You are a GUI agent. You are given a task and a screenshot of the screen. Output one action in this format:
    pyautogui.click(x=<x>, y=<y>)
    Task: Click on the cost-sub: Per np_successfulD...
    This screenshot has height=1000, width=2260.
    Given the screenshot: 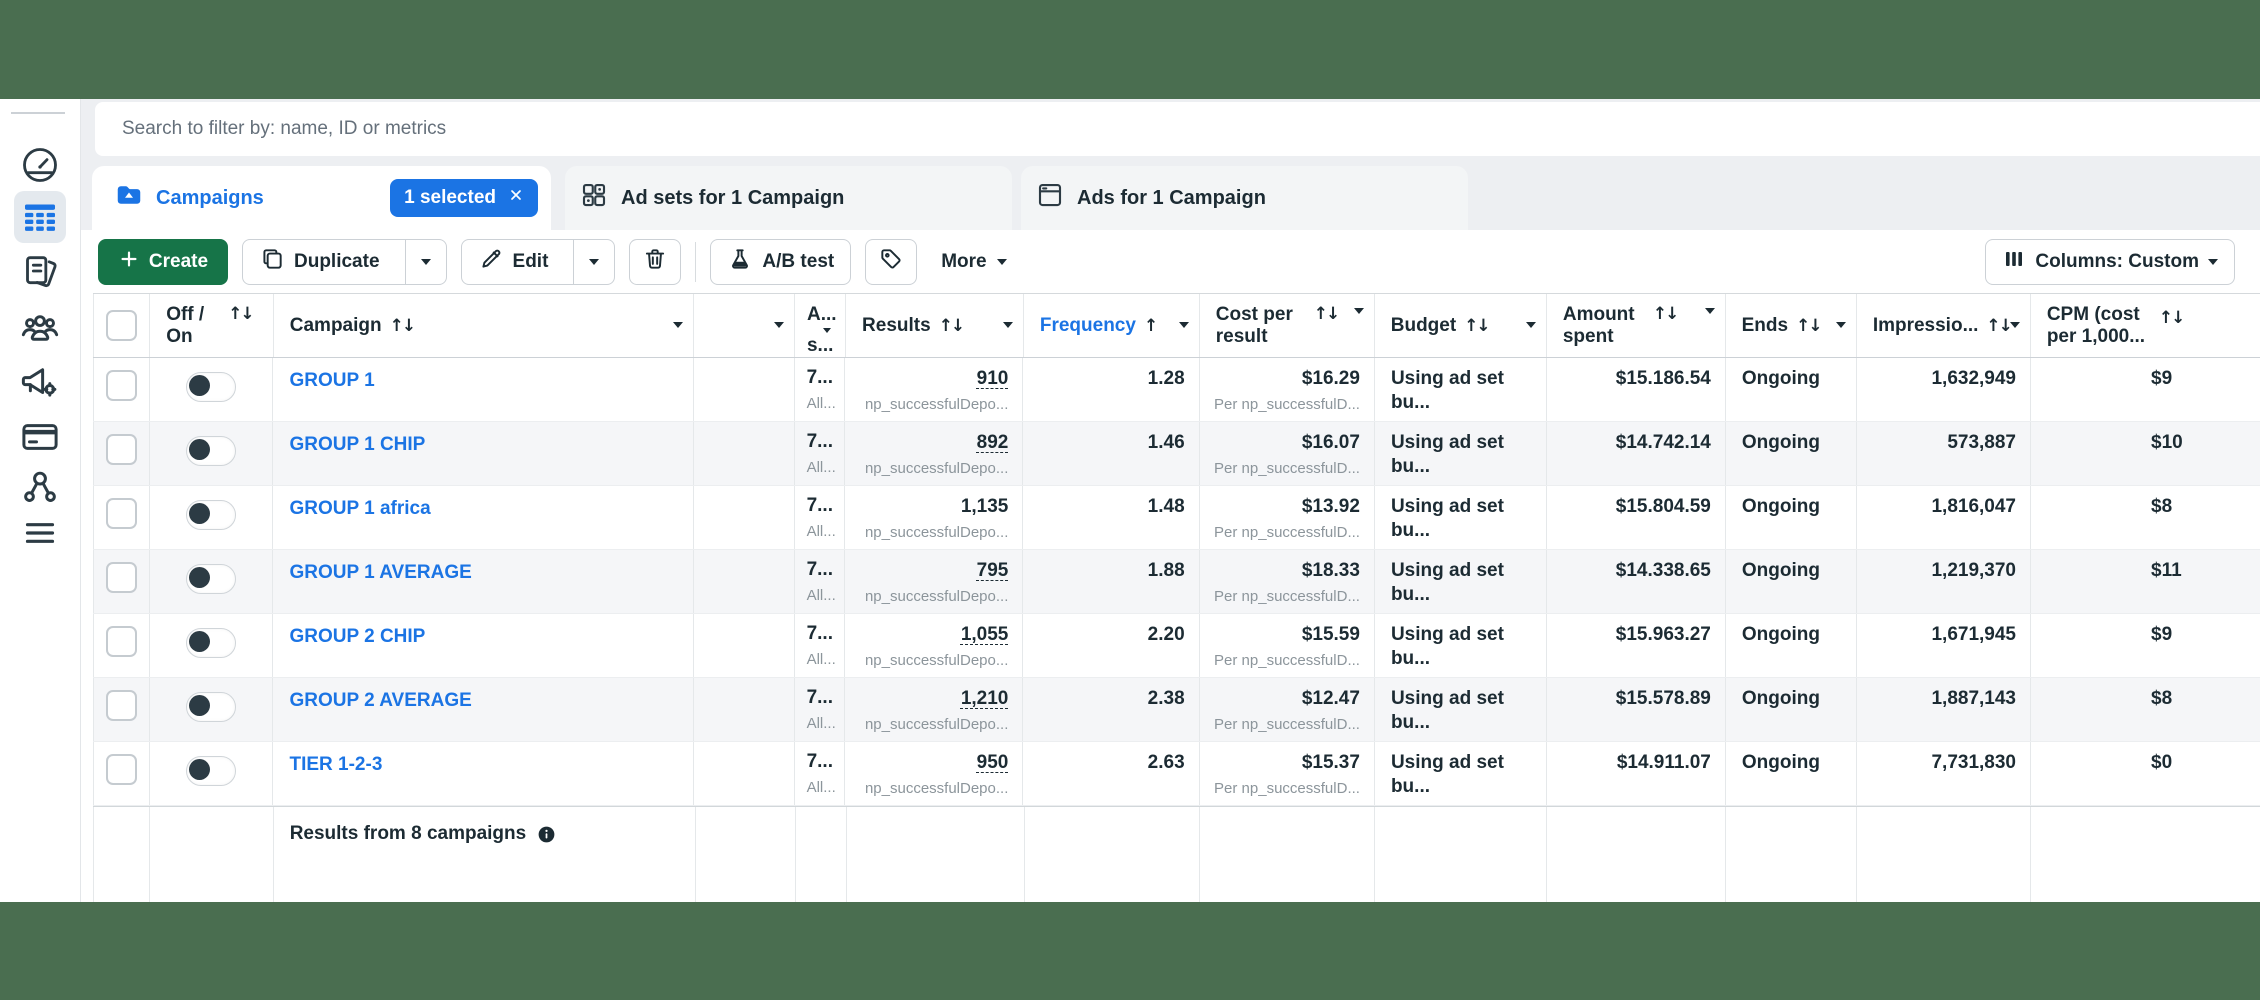 What is the action you would take?
    pyautogui.click(x=1287, y=660)
    